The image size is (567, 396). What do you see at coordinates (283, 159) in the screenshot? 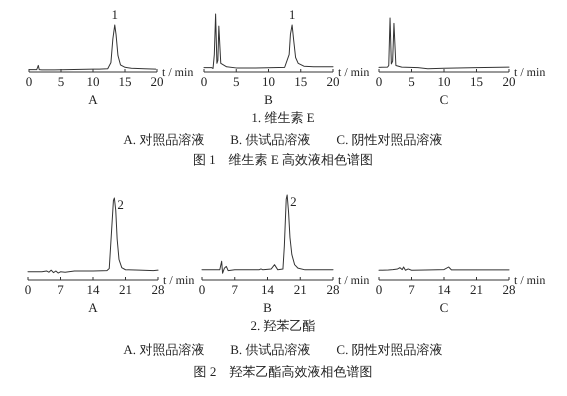
I see `caption: 图 1 维生素 E 高效液相色谱图` at bounding box center [283, 159].